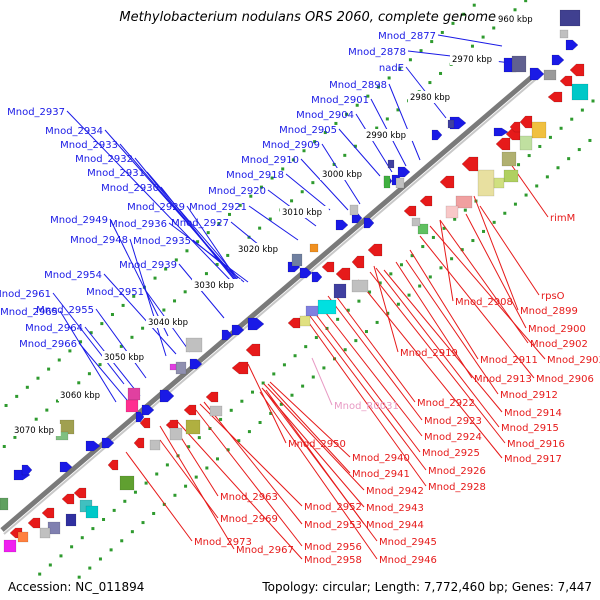 This screenshot has height=600, width=600. I want to click on plus-gene-label: Mnod_2910, so click(270, 160).